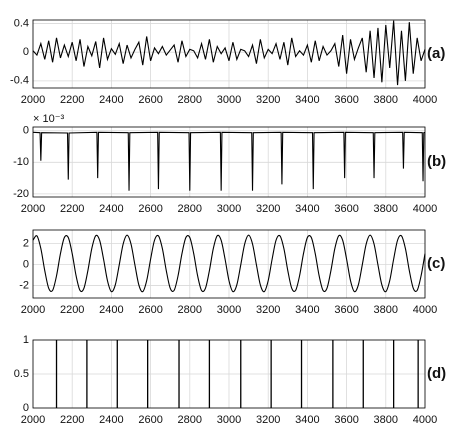 The image size is (452, 436). I want to click on y-tick-label: 0.4, so click(21, 23).